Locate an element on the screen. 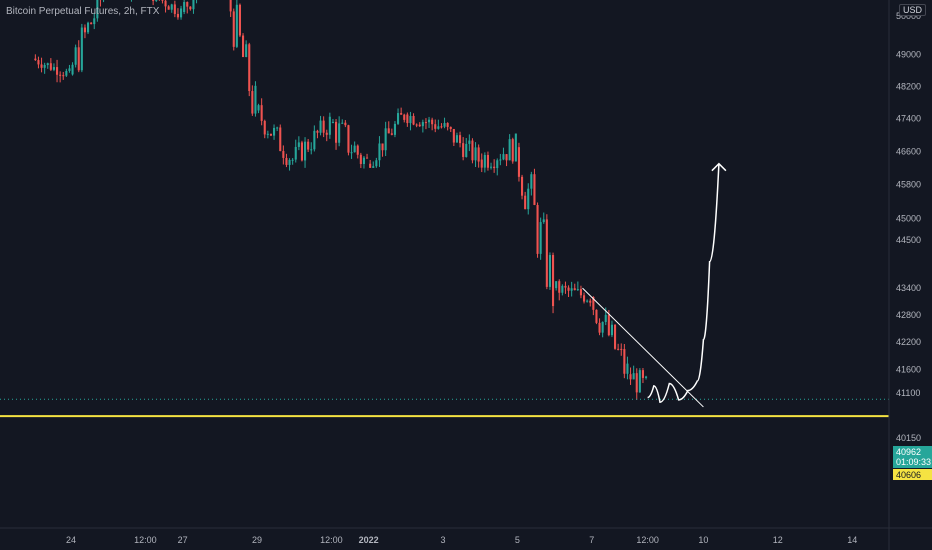 The height and width of the screenshot is (550, 932). time-tick-label: 7 is located at coordinates (591, 540).